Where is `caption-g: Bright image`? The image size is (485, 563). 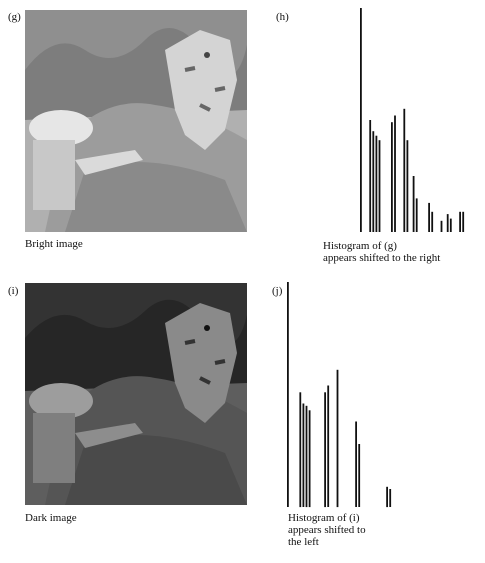
caption-g: Bright image is located at coordinates (54, 244).